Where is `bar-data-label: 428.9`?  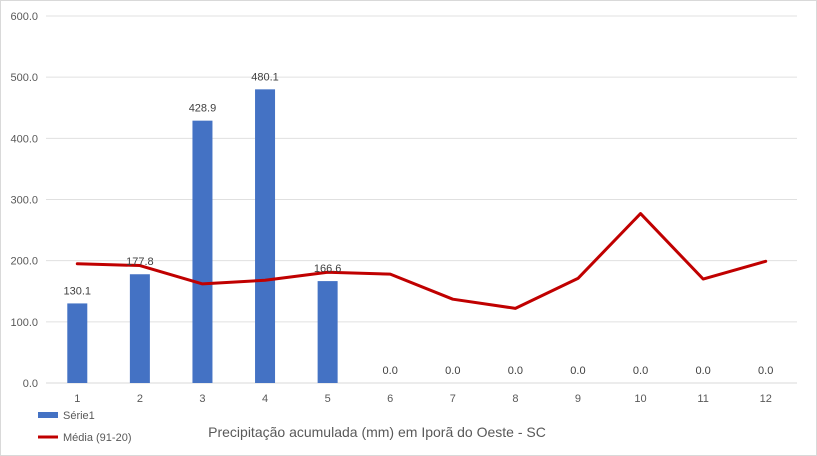 bar-data-label: 428.9 is located at coordinates (203, 109).